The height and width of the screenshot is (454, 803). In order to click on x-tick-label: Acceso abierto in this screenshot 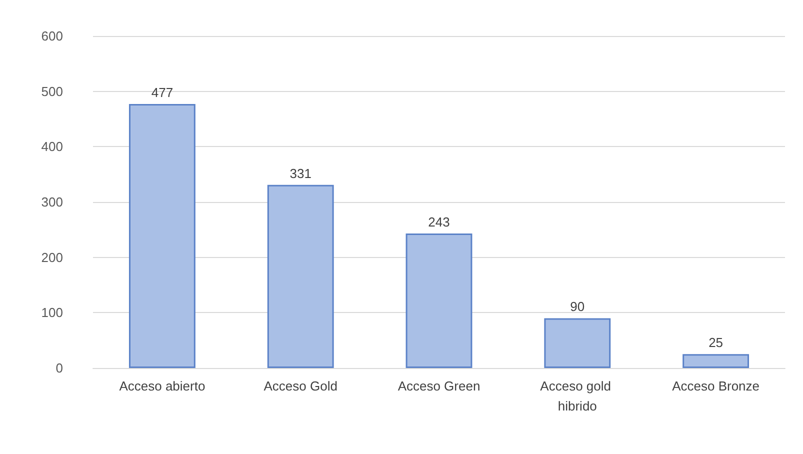, I will do `click(162, 386)`.